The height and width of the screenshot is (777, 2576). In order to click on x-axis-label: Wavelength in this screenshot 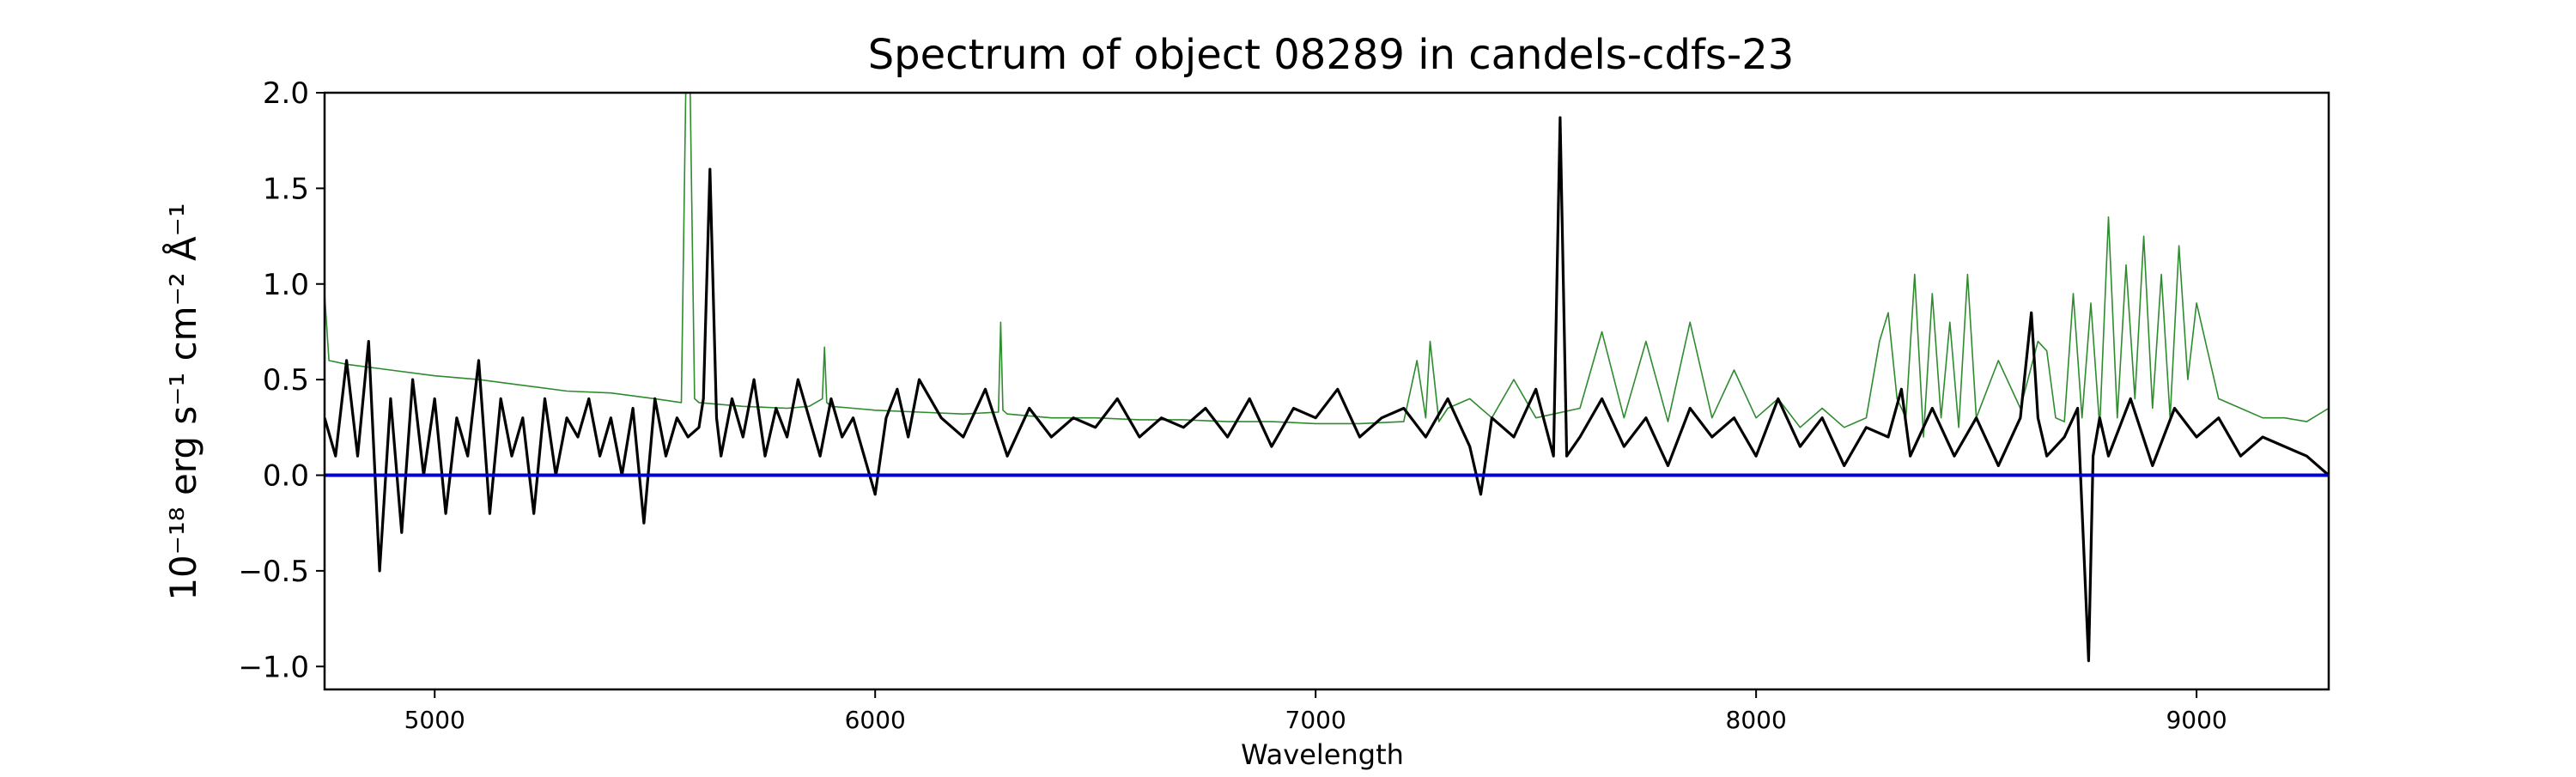, I will do `click(1323, 754)`.